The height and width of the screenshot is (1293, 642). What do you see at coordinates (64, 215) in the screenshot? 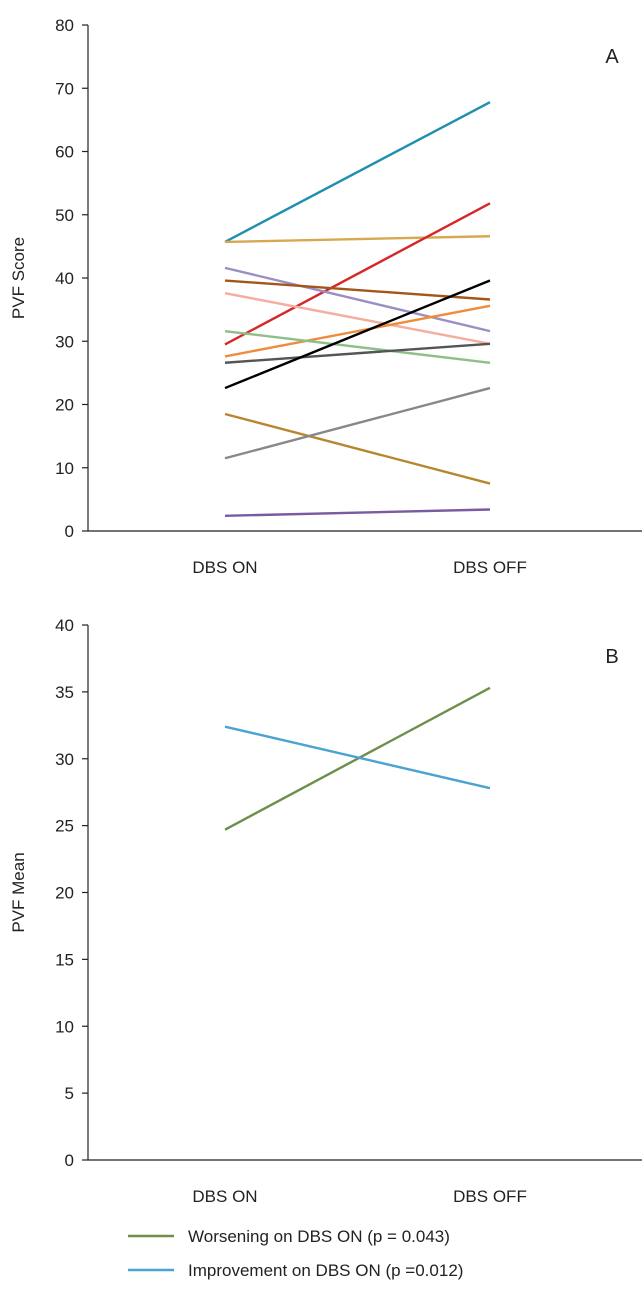
I see `y-tick-label: 50` at bounding box center [64, 215].